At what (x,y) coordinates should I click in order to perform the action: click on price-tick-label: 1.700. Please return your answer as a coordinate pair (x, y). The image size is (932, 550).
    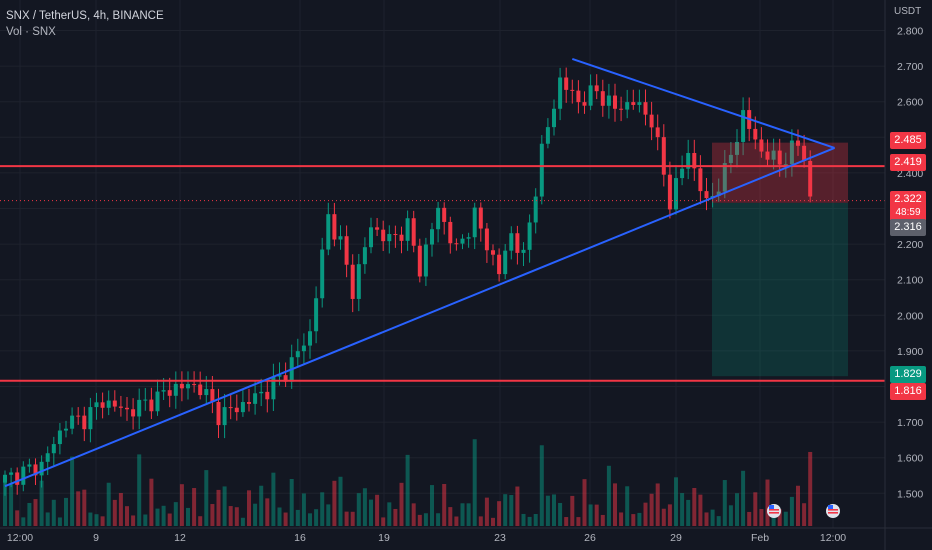
    Looking at the image, I should click on (910, 423).